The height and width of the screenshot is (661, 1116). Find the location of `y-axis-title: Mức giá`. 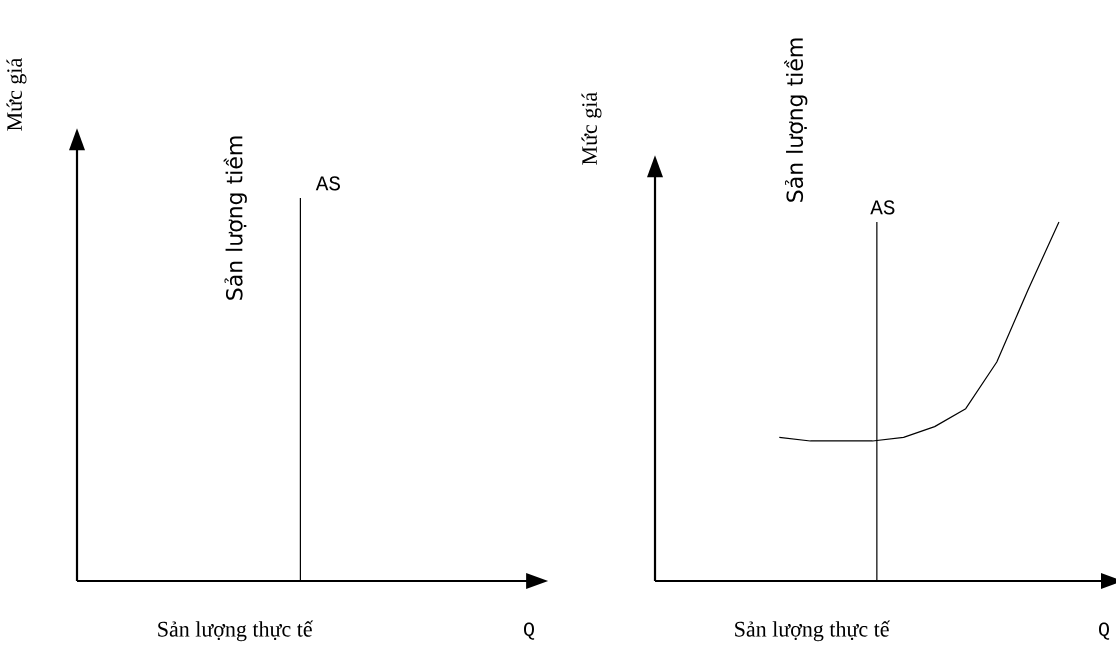

y-axis-title: Mức giá is located at coordinates (591, 128).